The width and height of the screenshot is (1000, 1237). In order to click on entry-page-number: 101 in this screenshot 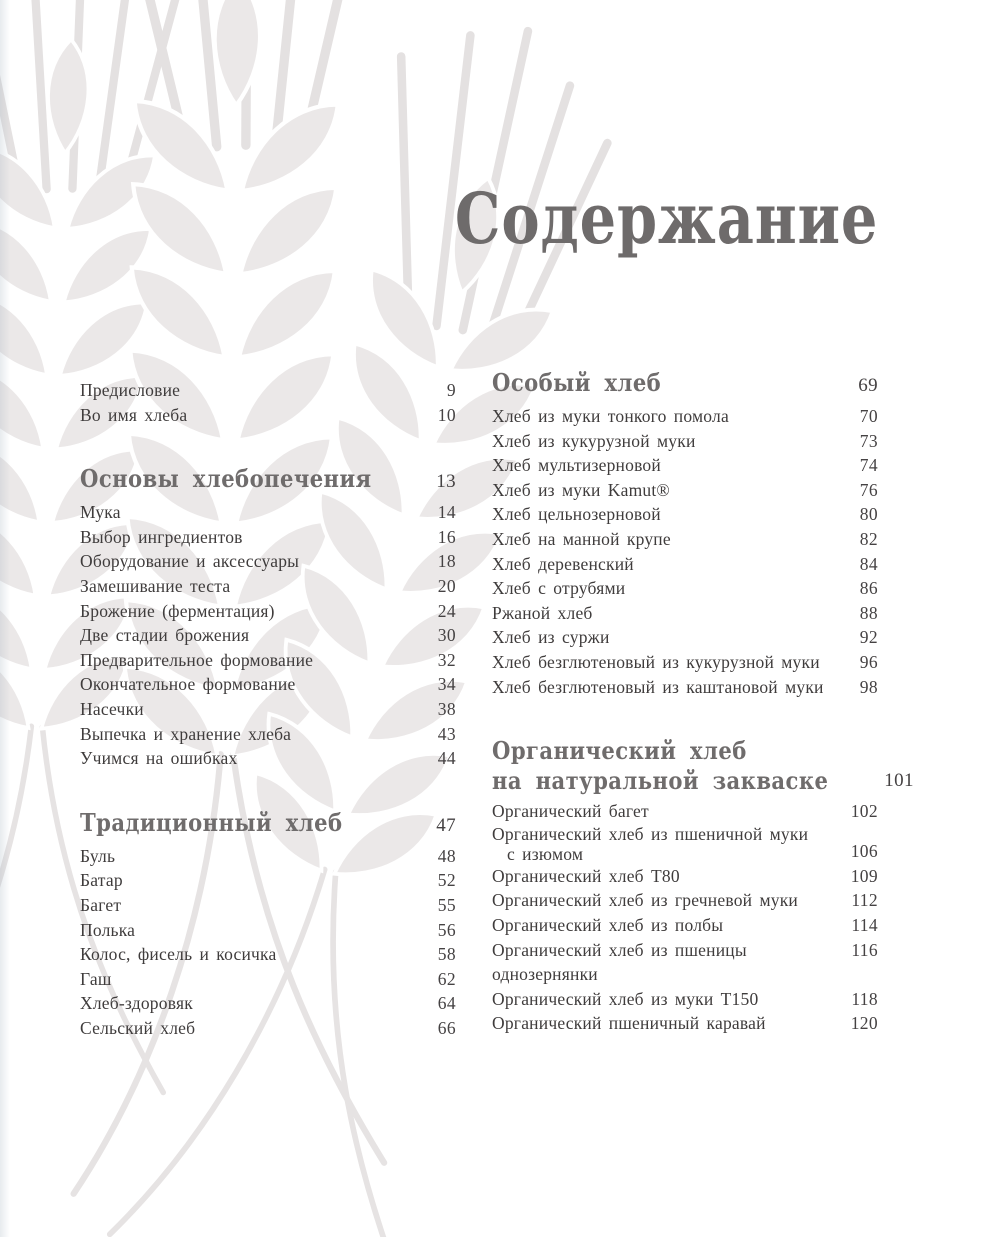, I will do `click(899, 781)`.